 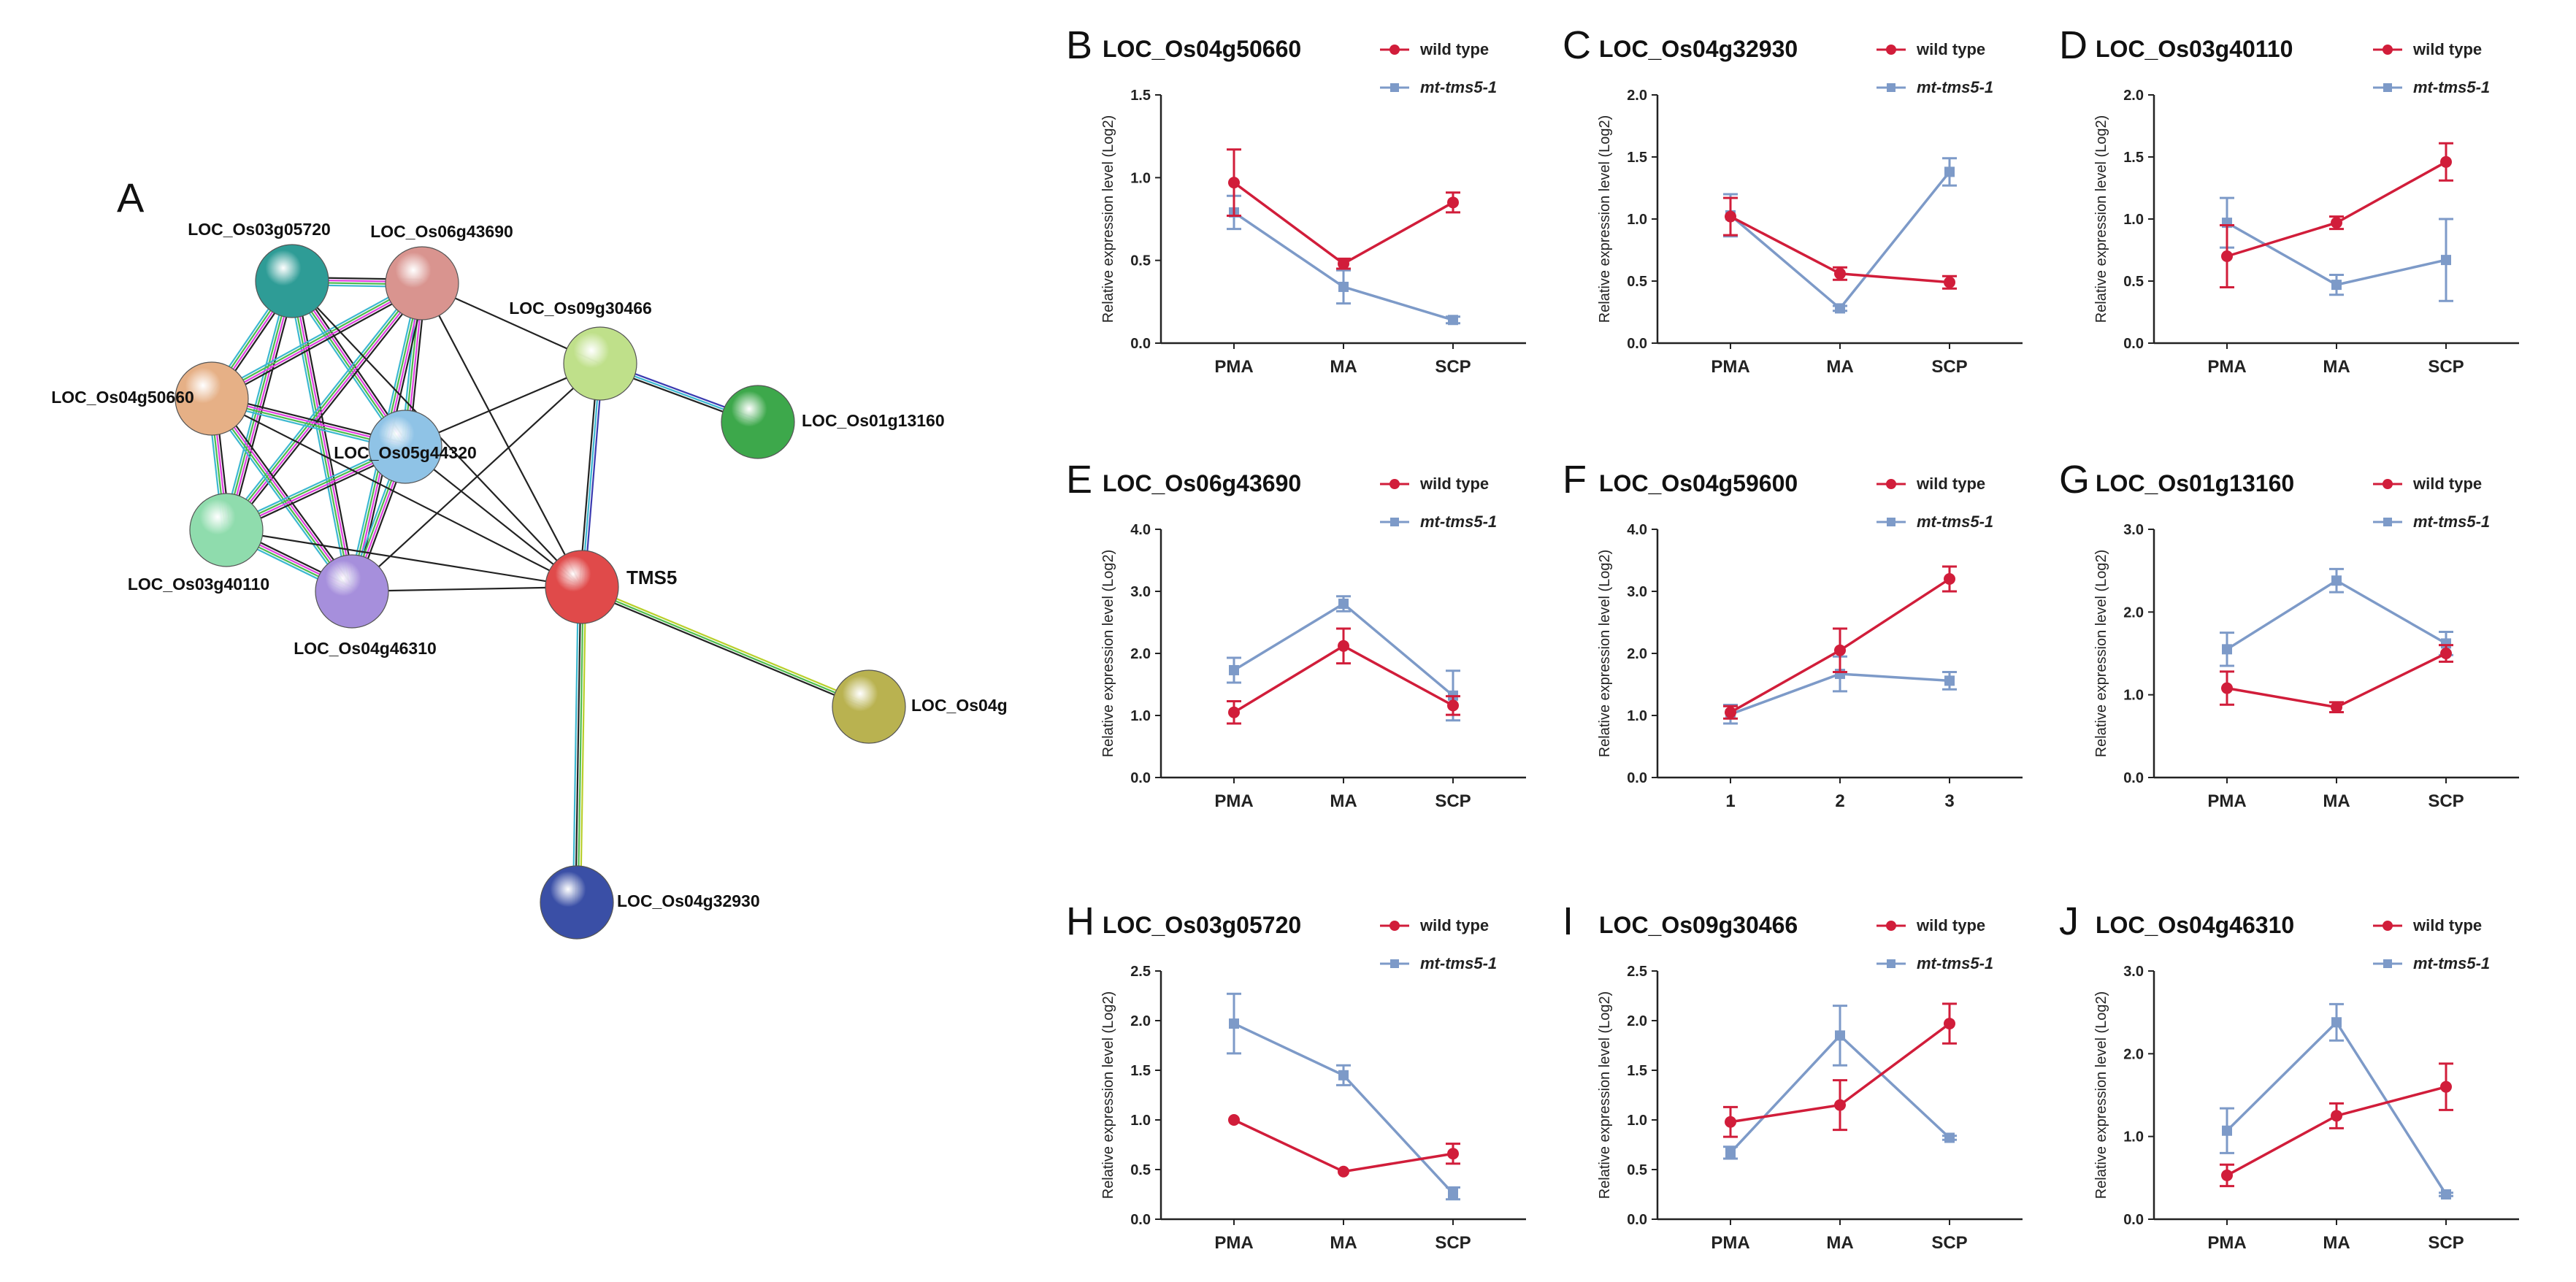 What do you see at coordinates (1839, 801) in the screenshot?
I see `x-tick-label: 2` at bounding box center [1839, 801].